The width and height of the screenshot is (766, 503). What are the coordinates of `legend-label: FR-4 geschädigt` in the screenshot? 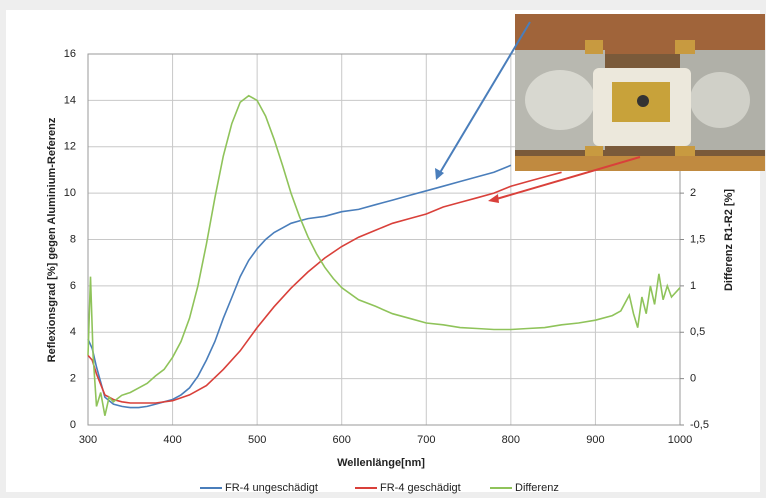 It's located at (420, 488).